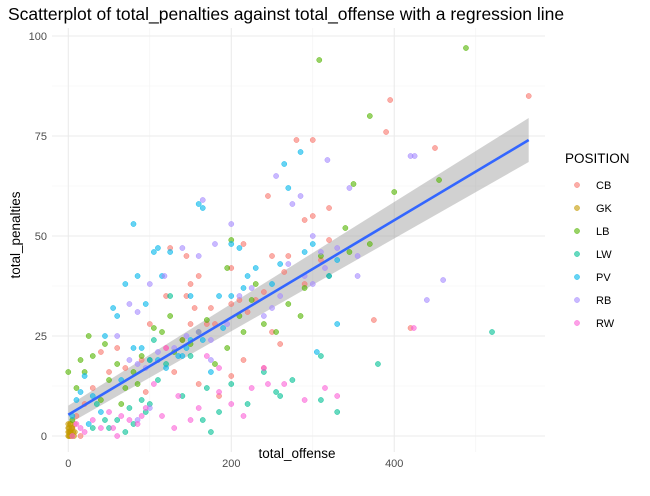  I want to click on legend-key-lb, so click(577, 231).